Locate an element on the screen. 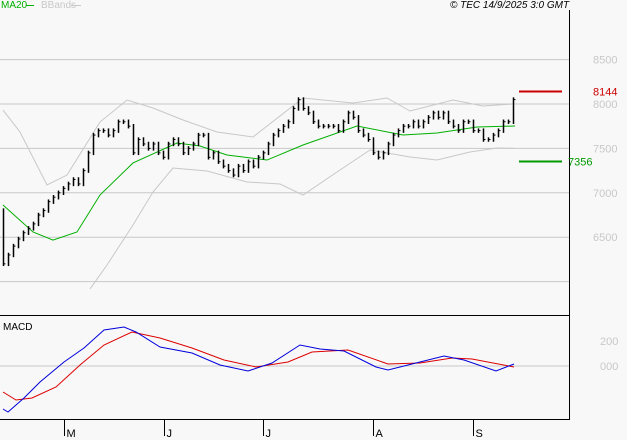 This screenshot has width=627, height=440. x-axis-label: M is located at coordinates (71, 434).